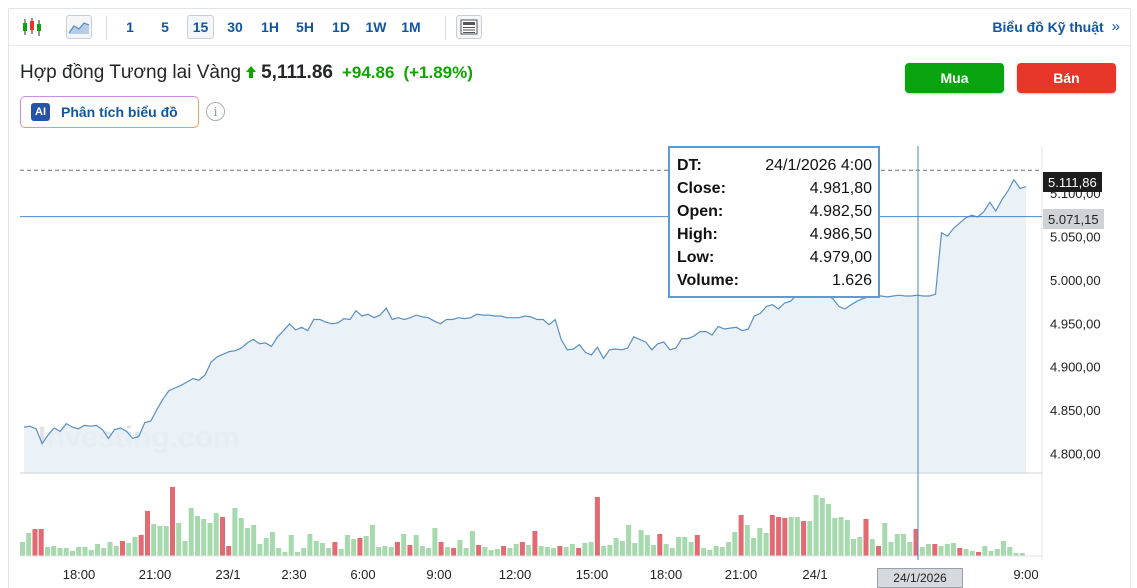  Describe the element at coordinates (954, 78) in the screenshot. I see `buy-button: Mua` at that location.